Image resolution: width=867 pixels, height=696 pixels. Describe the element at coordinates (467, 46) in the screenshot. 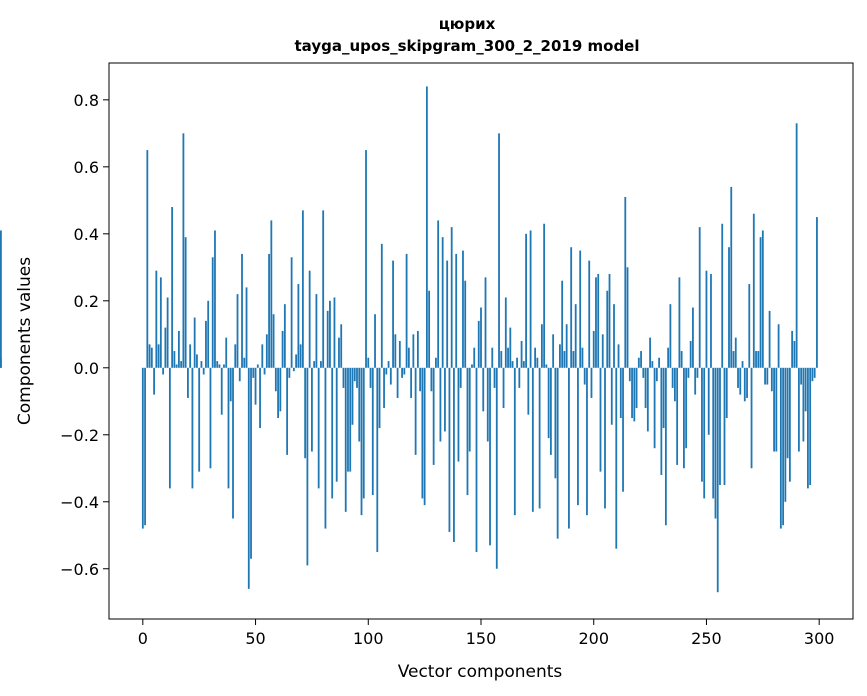

I see `chart-subtitle: tayga_upos_skipgram_300_2_2019 model` at that location.